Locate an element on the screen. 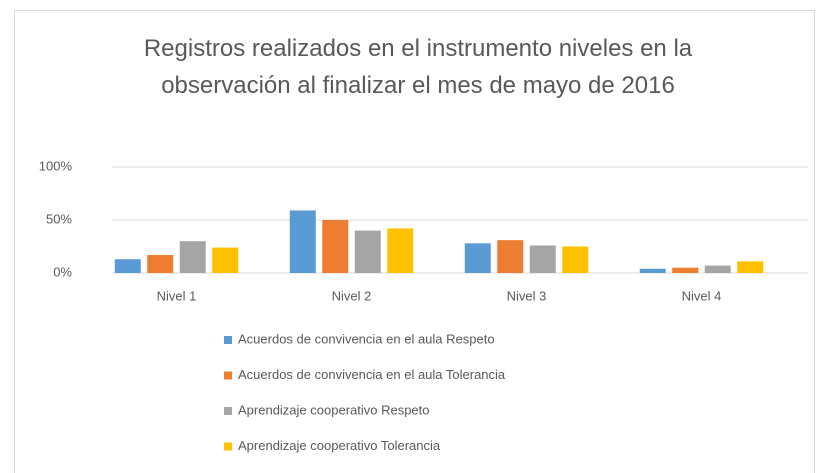  x-tick-label: Nivel 1 is located at coordinates (177, 295).